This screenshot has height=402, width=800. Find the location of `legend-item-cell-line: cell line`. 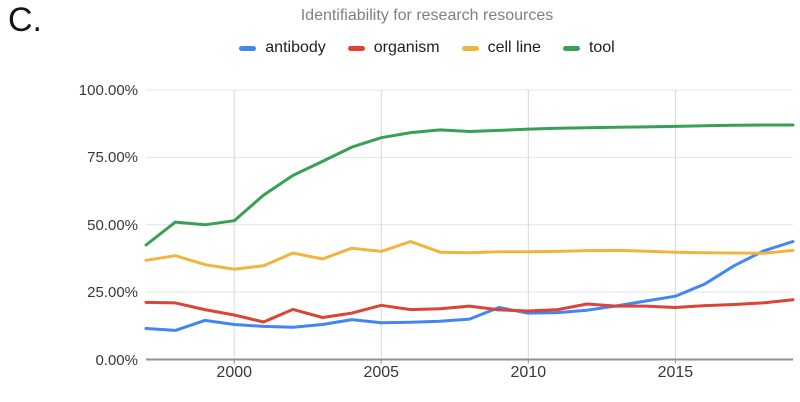

legend-item-cell-line: cell line is located at coordinates (501, 48).